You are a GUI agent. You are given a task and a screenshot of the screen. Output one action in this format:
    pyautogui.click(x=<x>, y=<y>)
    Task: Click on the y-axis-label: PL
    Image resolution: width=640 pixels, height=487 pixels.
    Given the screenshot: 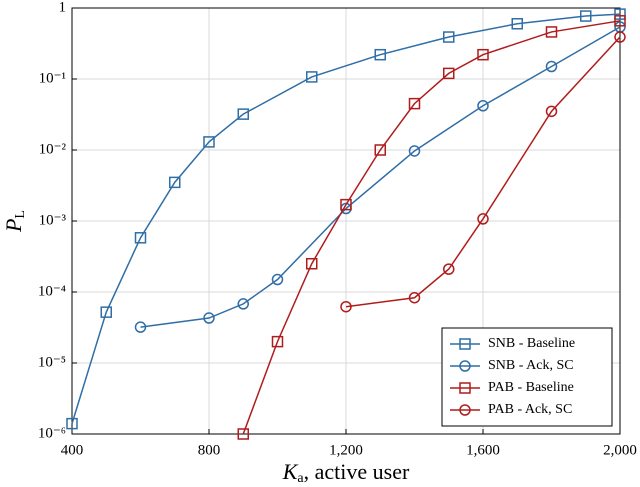 What is the action you would take?
    pyautogui.click(x=14, y=221)
    